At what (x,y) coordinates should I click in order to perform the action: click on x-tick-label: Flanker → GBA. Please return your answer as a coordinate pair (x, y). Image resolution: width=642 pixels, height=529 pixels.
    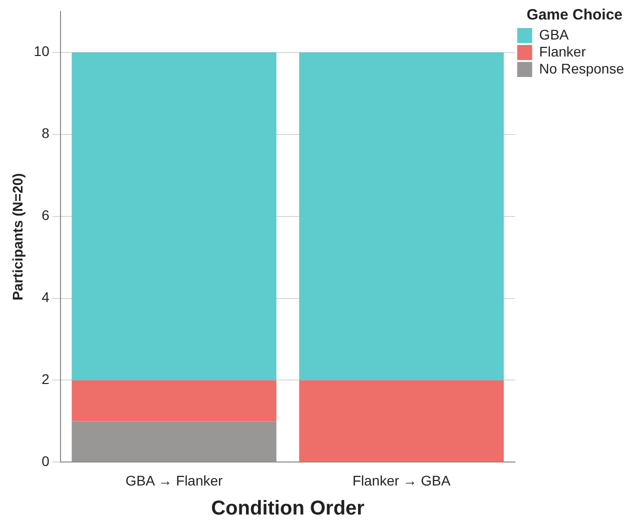
    Looking at the image, I should click on (402, 480).